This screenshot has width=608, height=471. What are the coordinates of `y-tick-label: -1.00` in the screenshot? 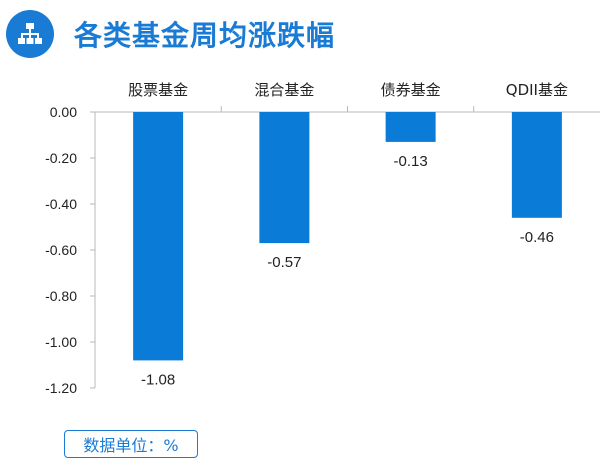 It's located at (61, 342).